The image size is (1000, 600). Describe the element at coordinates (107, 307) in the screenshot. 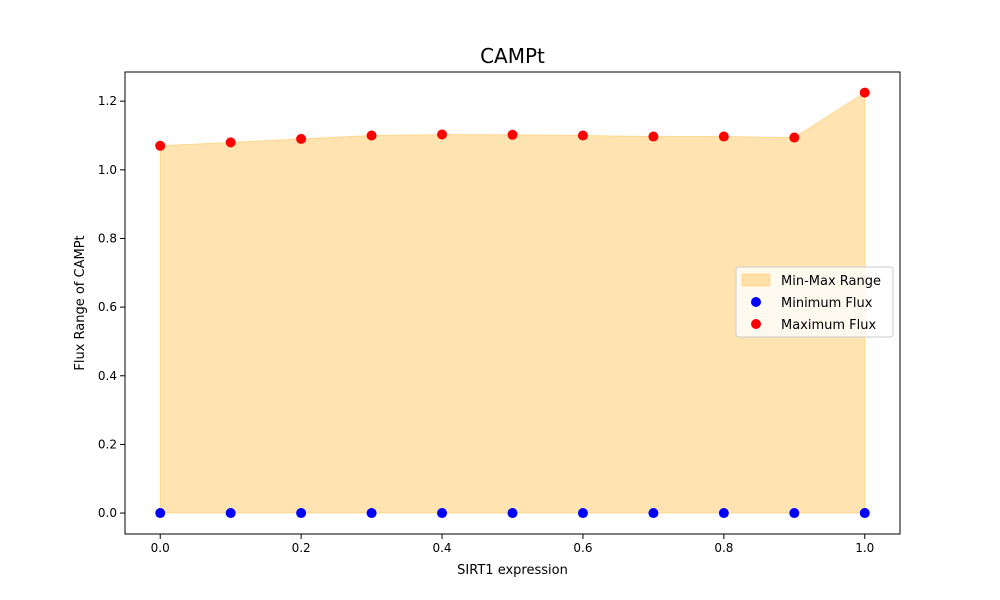

I see `y-tick-label: 0.6` at that location.